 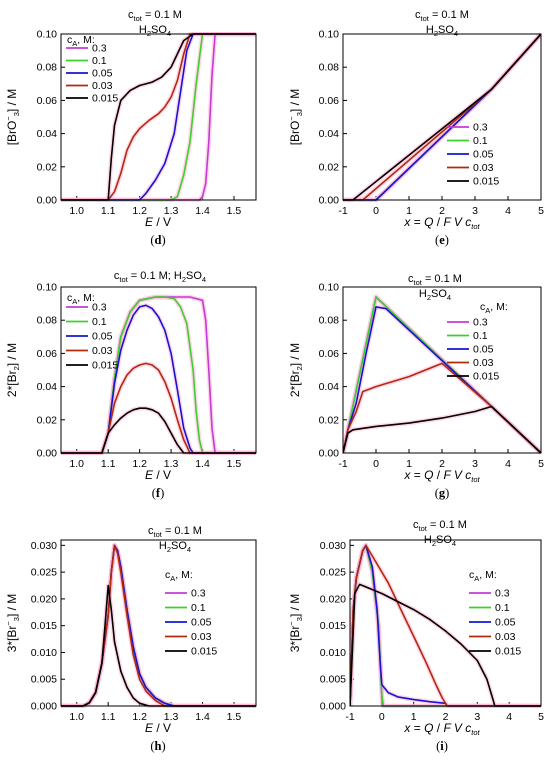 I want to click on panel-label: (h), so click(x=157, y=746).